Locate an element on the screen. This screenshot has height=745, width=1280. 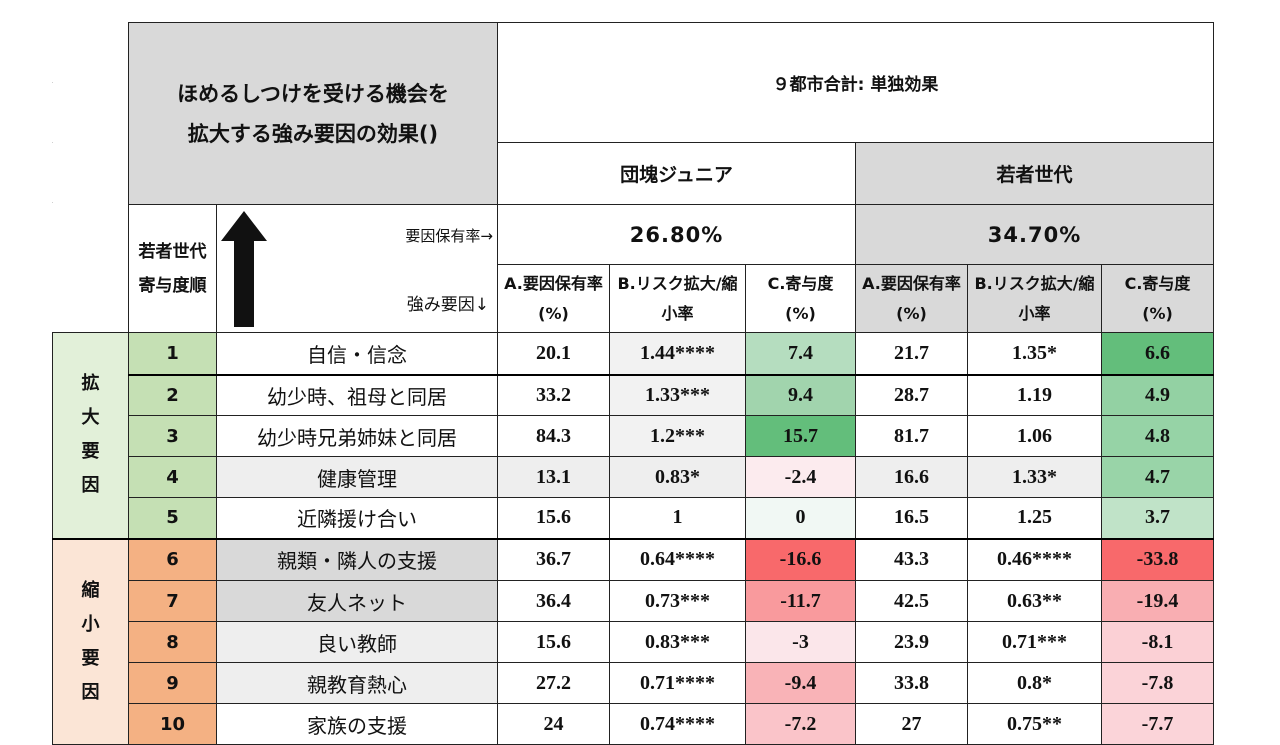
gen1-contribution: -7.2 is located at coordinates (800, 724).